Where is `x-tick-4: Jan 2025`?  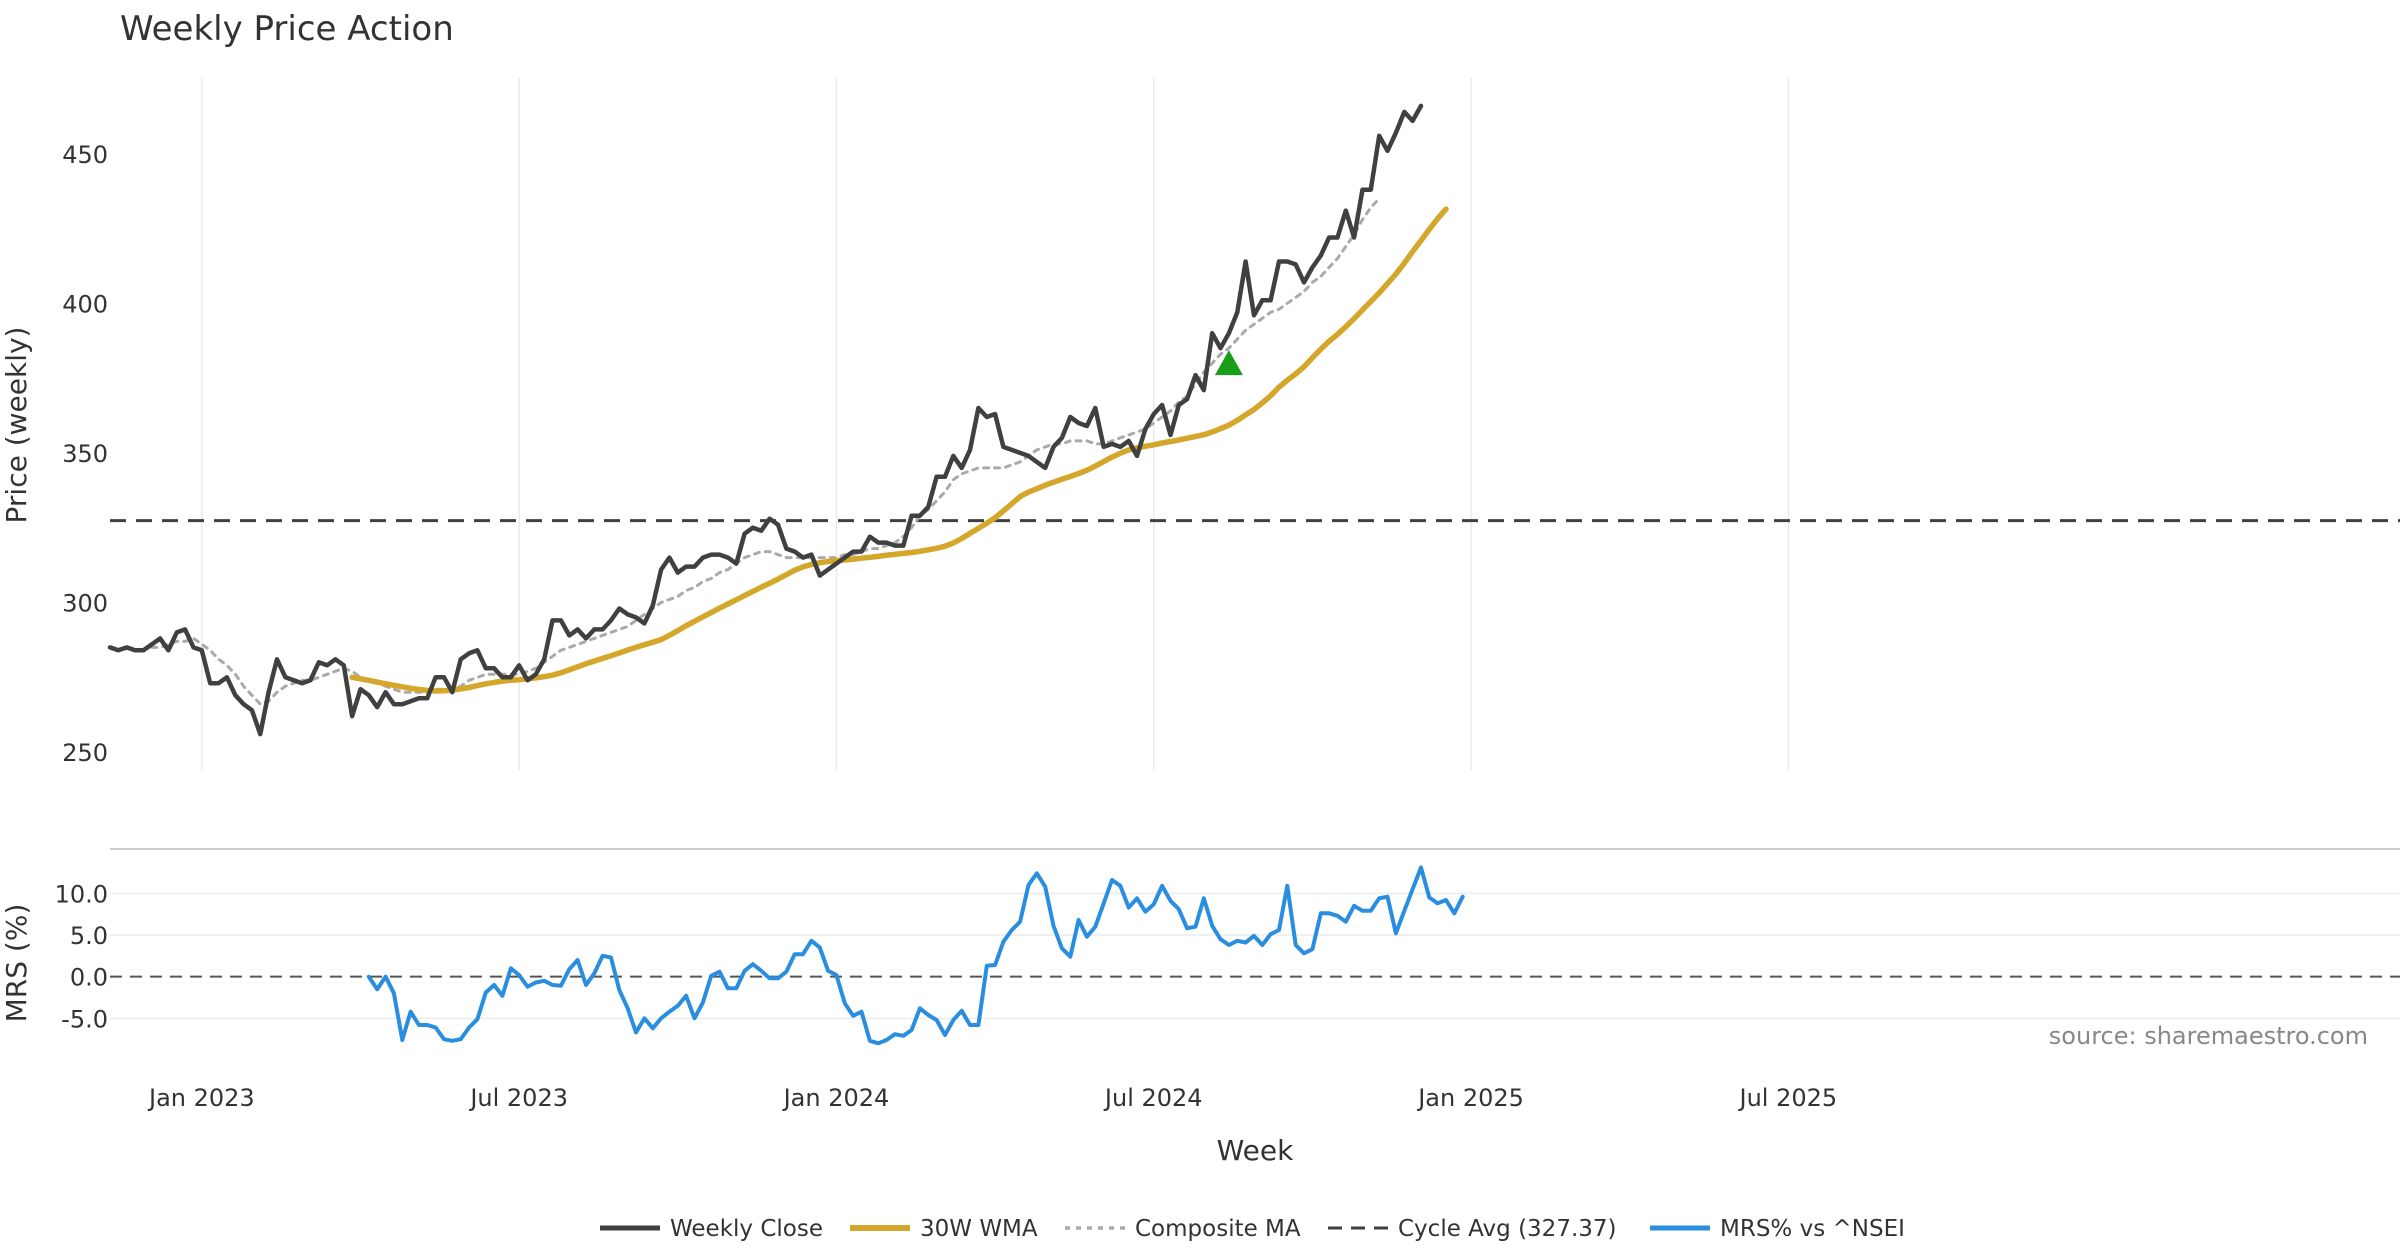 x-tick-4: Jan 2025 is located at coordinates (1470, 1098).